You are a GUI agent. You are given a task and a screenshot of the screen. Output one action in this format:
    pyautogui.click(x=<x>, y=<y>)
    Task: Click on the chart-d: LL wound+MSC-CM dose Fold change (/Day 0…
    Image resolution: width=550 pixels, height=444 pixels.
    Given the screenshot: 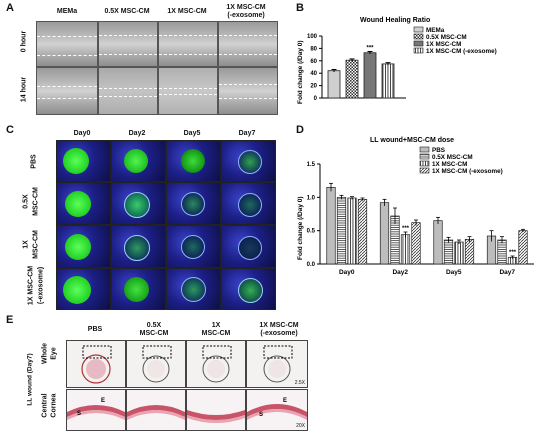 What is the action you would take?
    pyautogui.click(x=415, y=206)
    